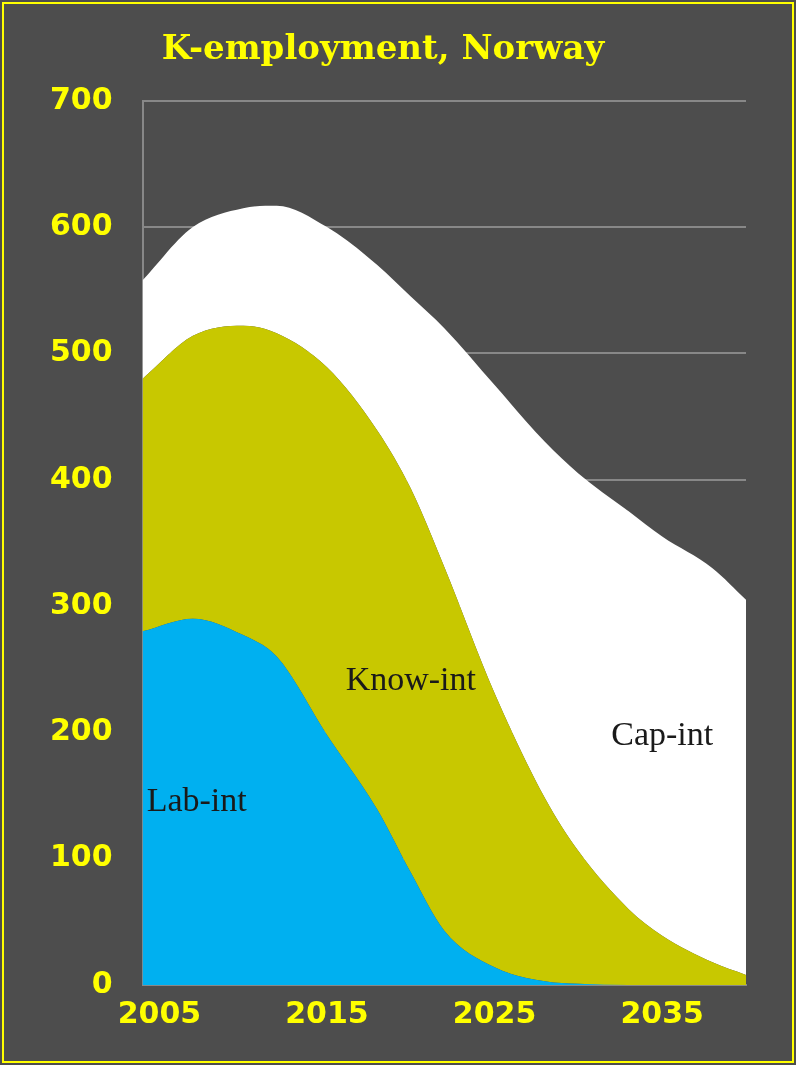 The image size is (796, 1065). I want to click on y-tick-label: 300, so click(81, 603).